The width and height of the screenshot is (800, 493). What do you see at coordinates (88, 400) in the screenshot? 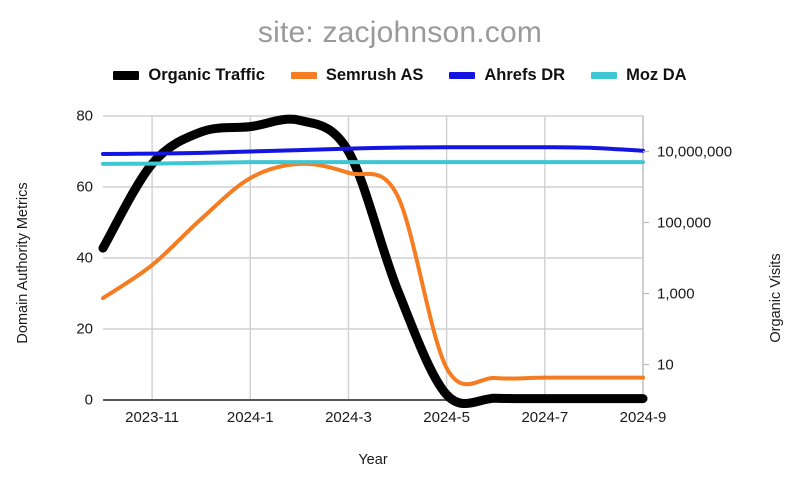
I see `y-axis-left-tick: 0` at bounding box center [88, 400].